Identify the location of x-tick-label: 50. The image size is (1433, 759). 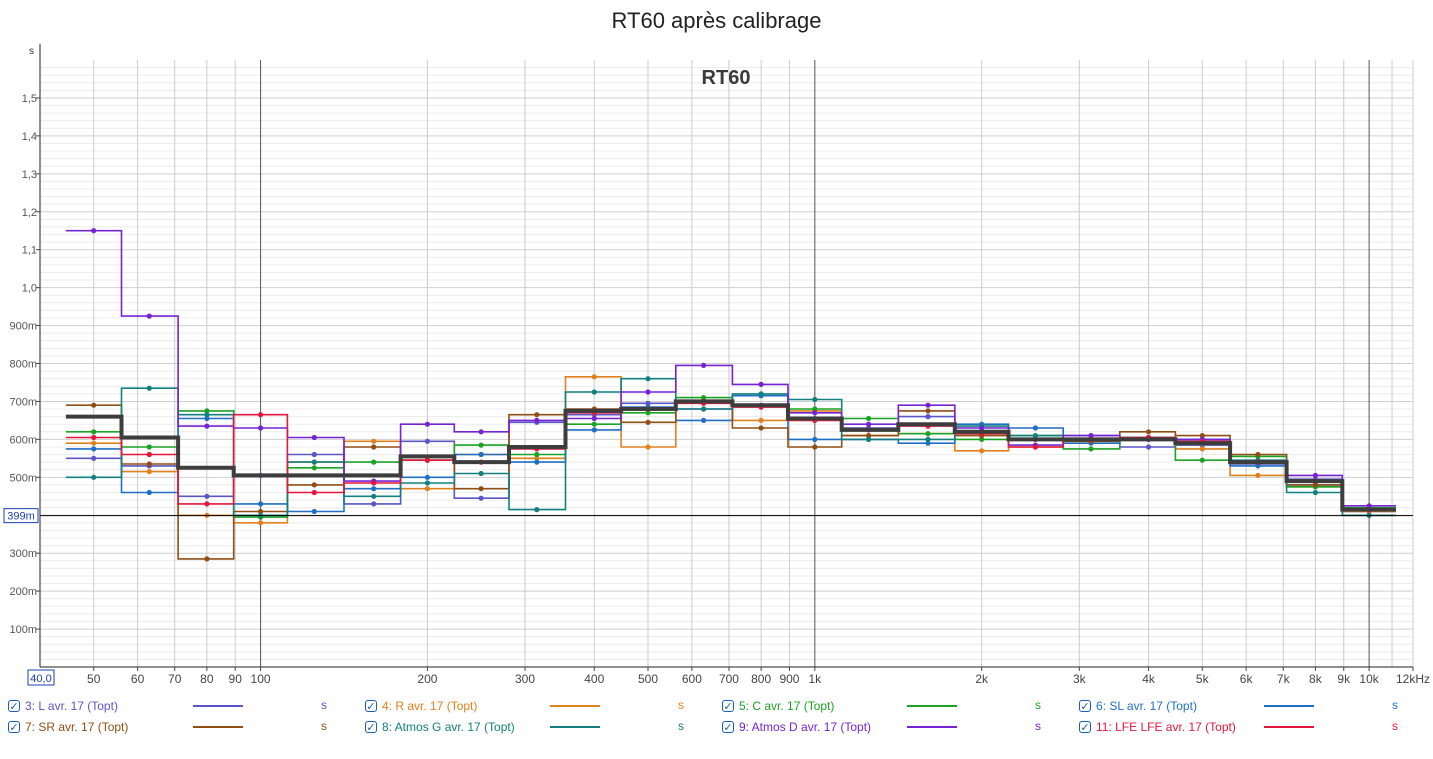
(94, 679).